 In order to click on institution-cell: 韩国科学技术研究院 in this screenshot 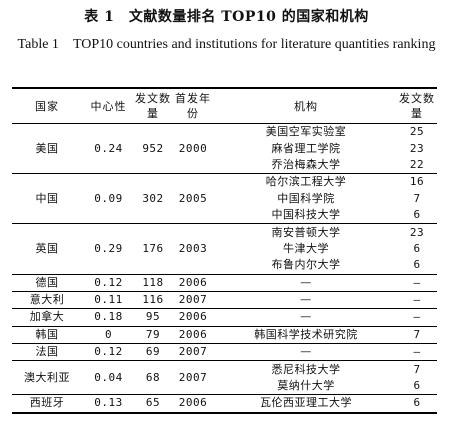, I will do `click(306, 334)`.